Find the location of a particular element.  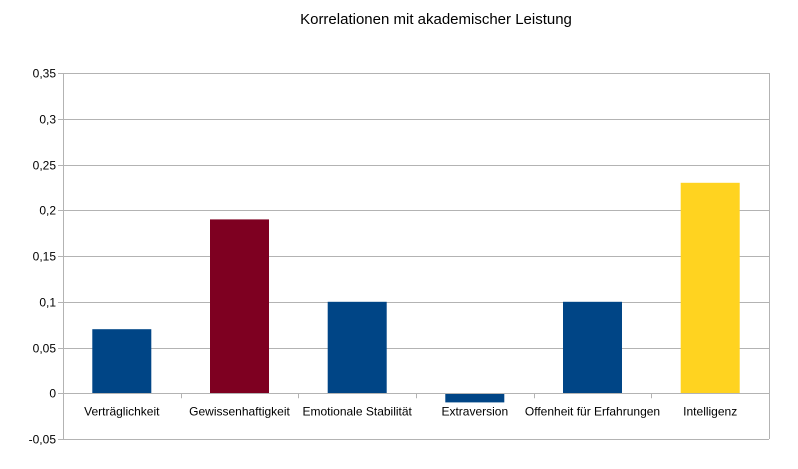

x-tick-label: Gewissenhaftigkeit is located at coordinates (239, 411).